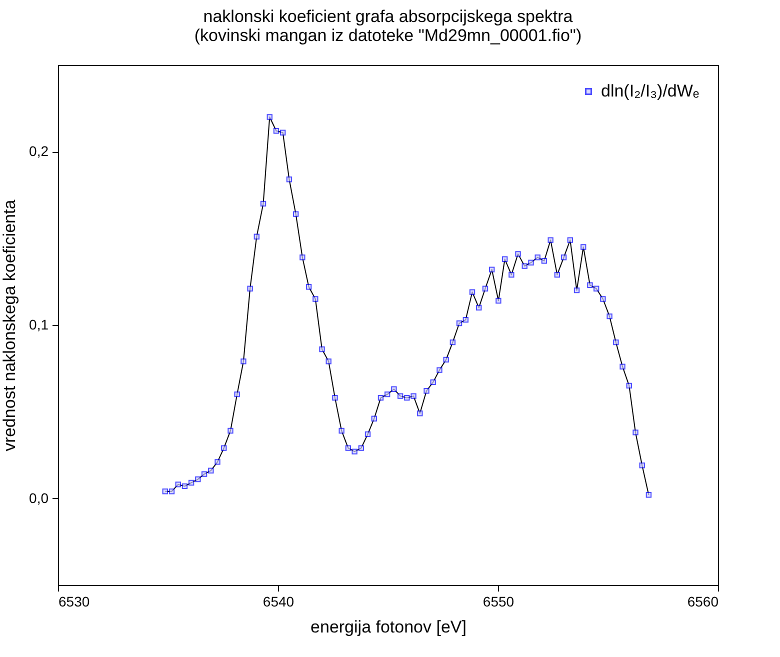  I want to click on x-tick-label: 6550, so click(498, 602).